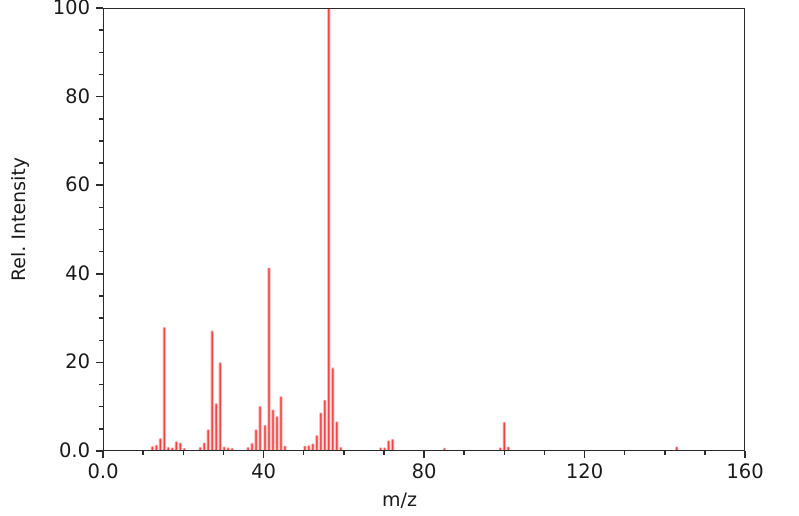 The height and width of the screenshot is (516, 799). I want to click on y-axis-title: Rel. Intensity, so click(19, 219).